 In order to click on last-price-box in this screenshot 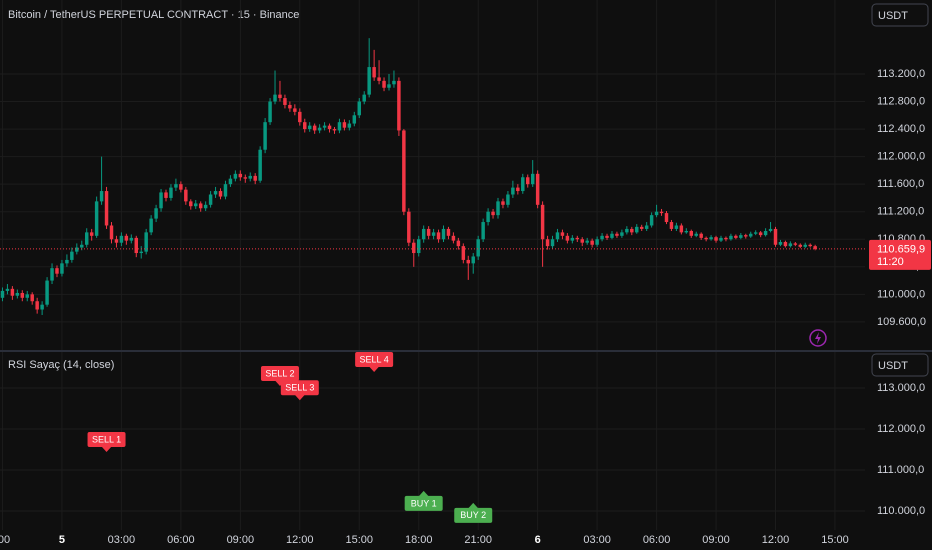, I will do `click(900, 254)`.